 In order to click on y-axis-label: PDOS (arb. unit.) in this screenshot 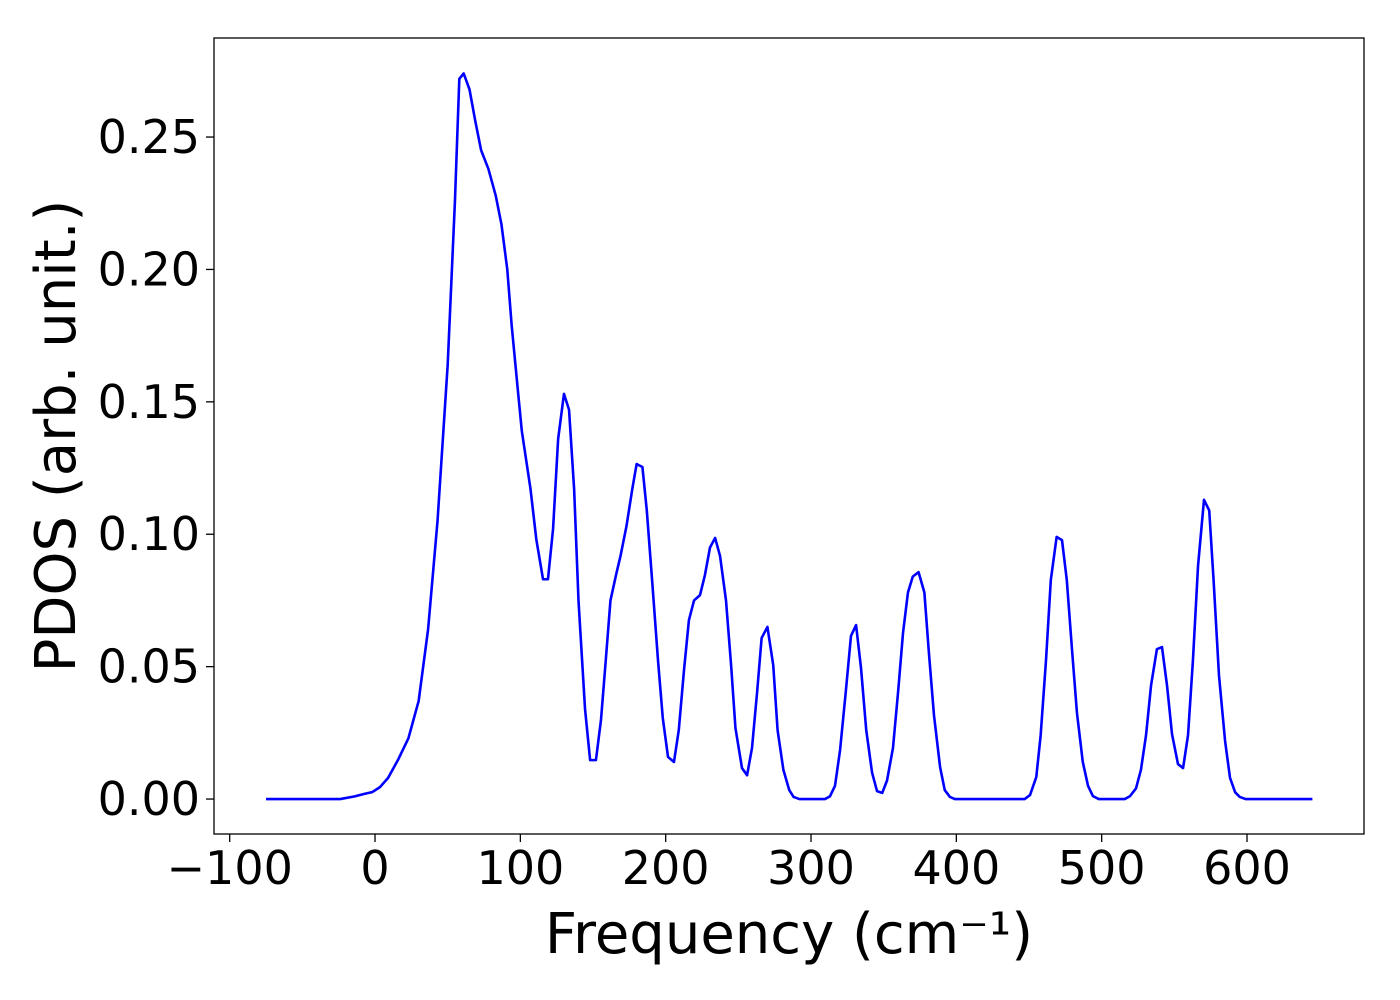, I will do `click(56, 436)`.